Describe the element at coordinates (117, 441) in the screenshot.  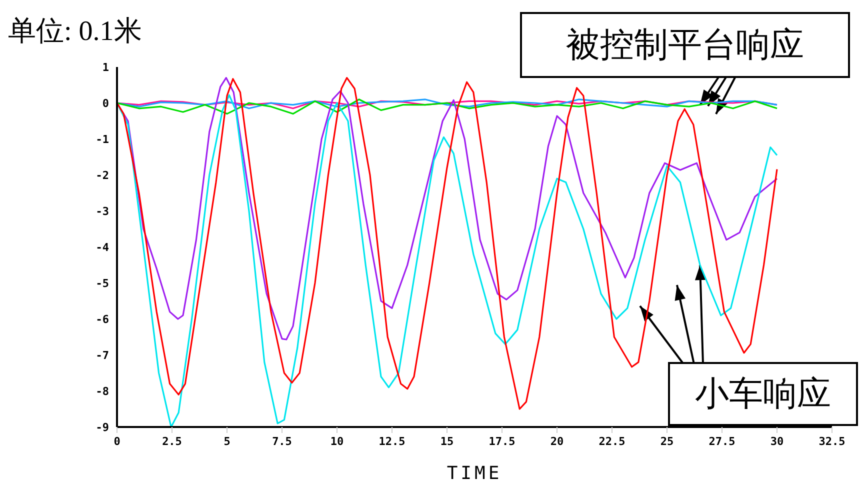
I see `x-tick-label: 0` at that location.